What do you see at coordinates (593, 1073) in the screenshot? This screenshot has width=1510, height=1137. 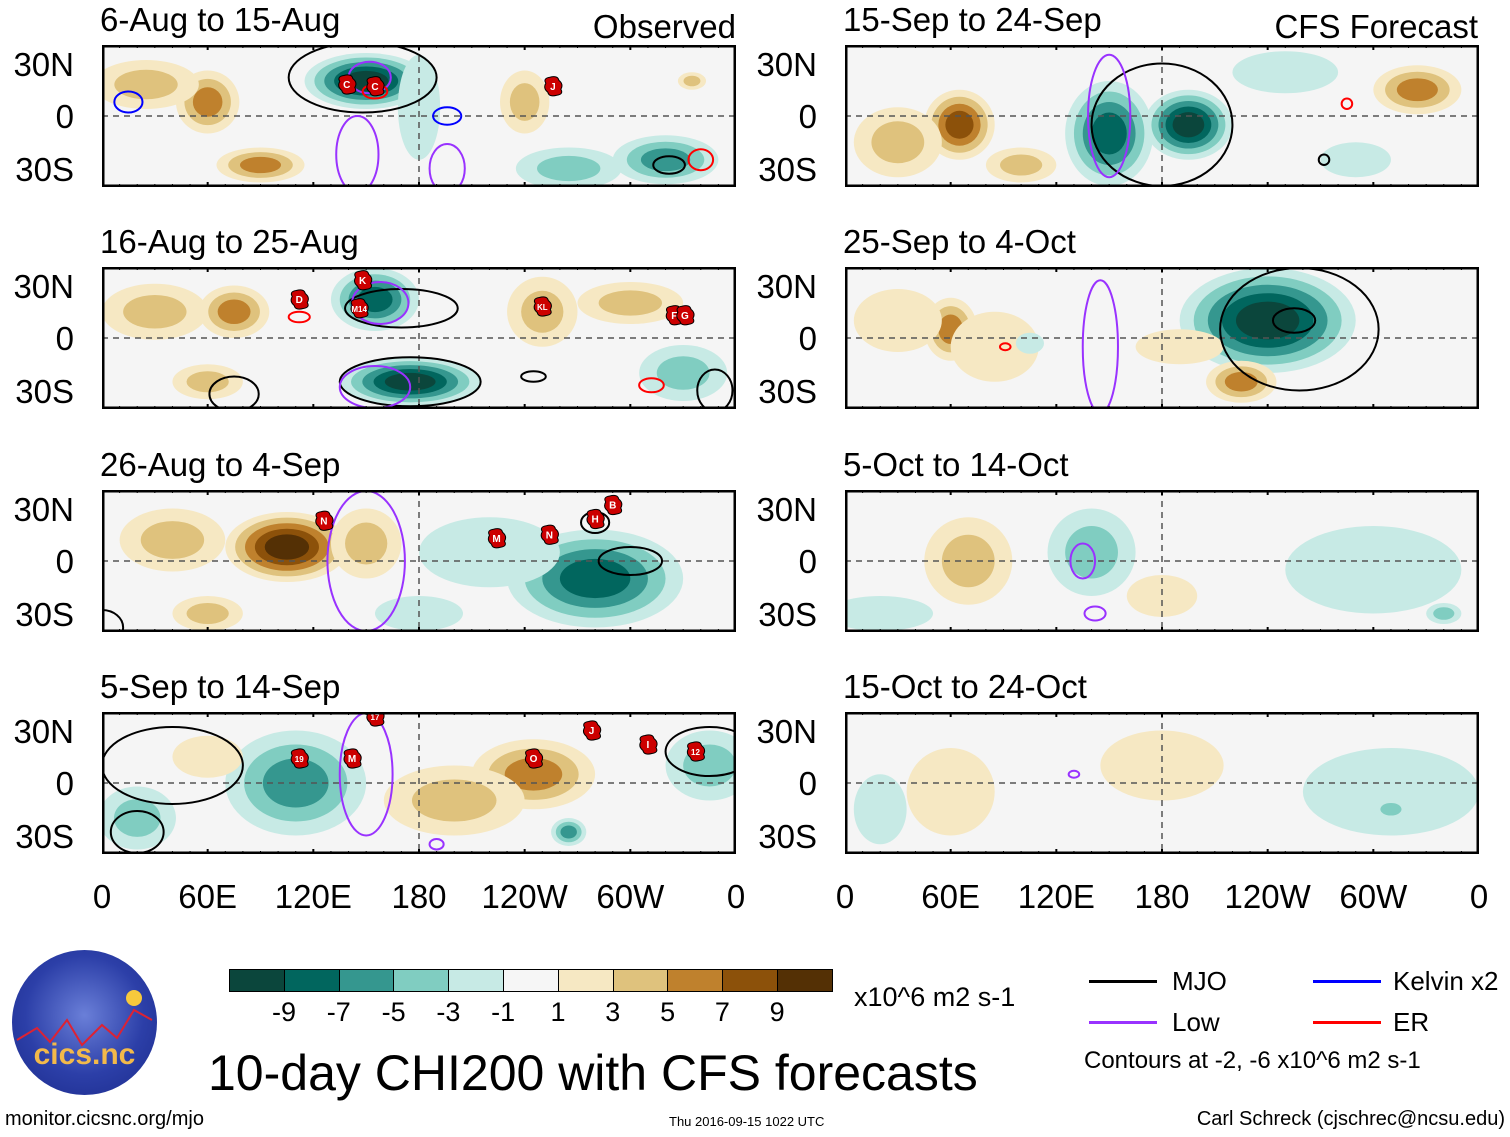 I see `figure-title: 10-day CHI200 with CFS forecasts` at bounding box center [593, 1073].